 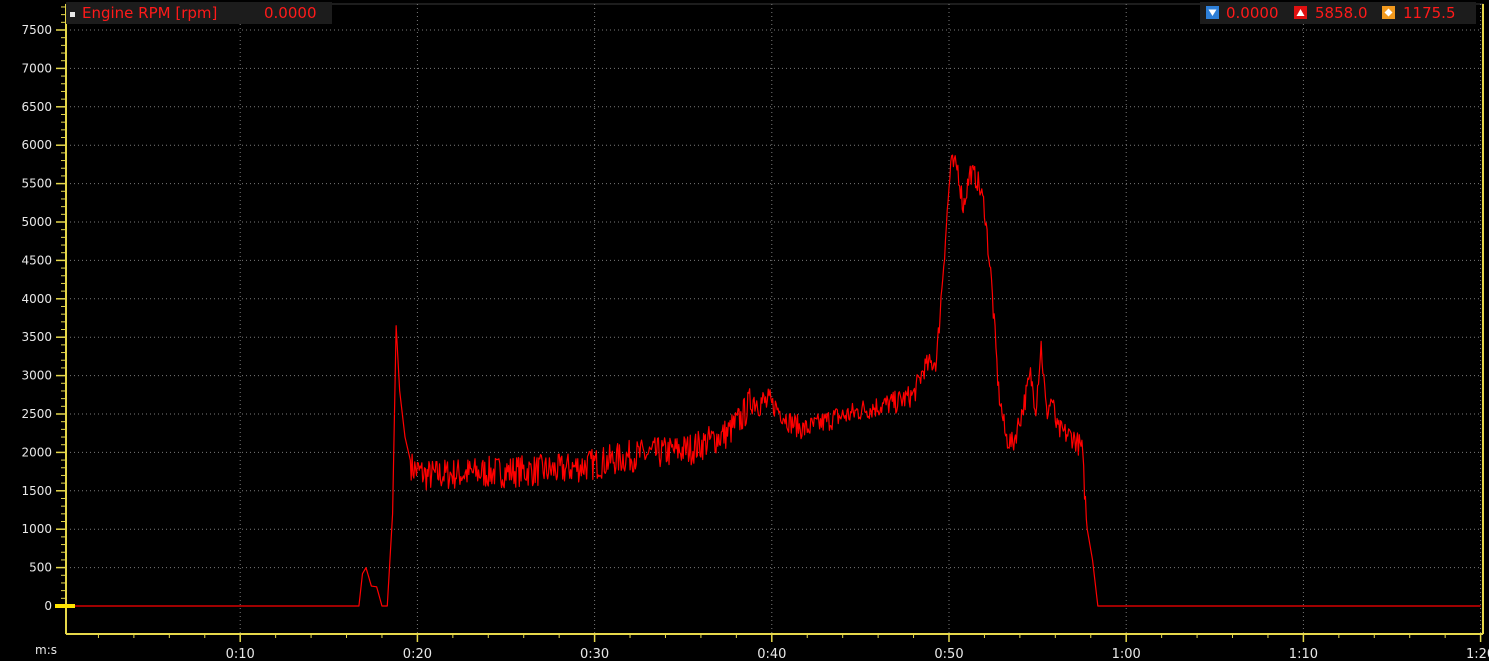 I want to click on x-tick-label: 0:30, so click(x=594, y=654).